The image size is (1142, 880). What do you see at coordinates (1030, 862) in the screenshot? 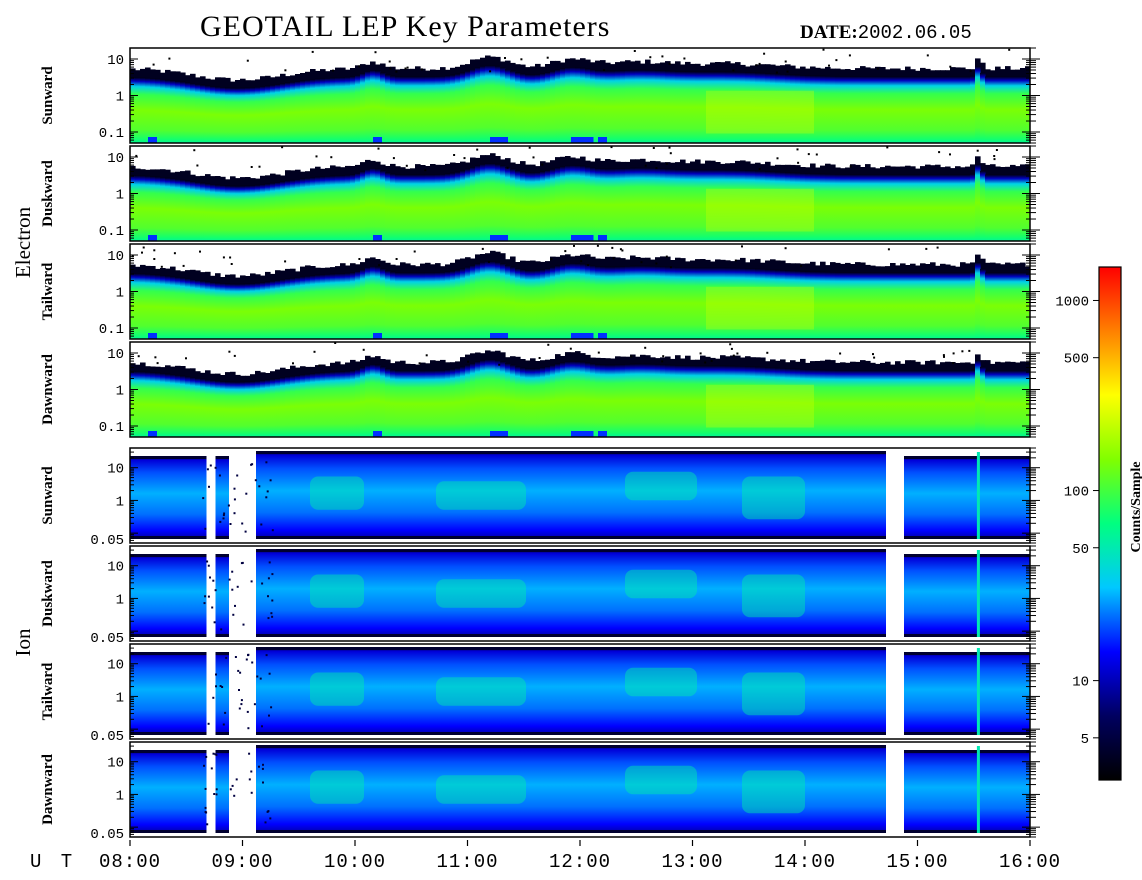
I see `x-tick-label: 16:00` at bounding box center [1030, 862].